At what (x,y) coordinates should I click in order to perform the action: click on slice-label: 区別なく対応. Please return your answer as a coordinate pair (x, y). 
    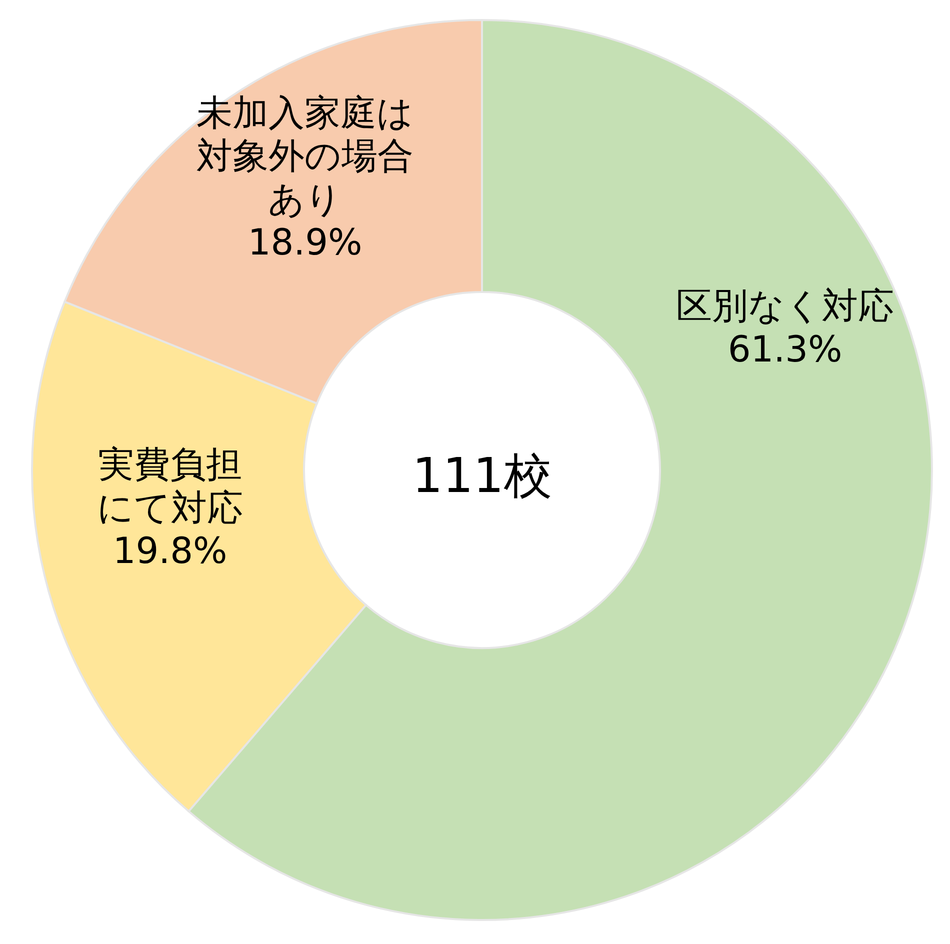
    Looking at the image, I should click on (785, 307).